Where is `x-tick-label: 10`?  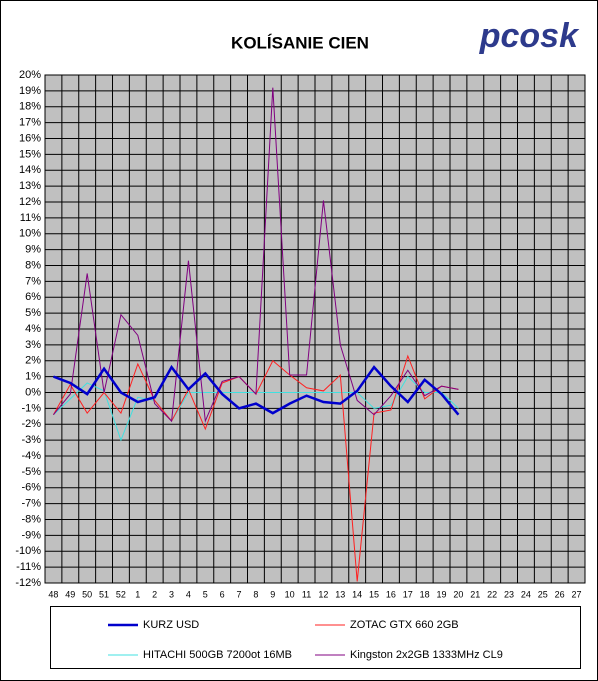 x-tick-label: 10 is located at coordinates (290, 594).